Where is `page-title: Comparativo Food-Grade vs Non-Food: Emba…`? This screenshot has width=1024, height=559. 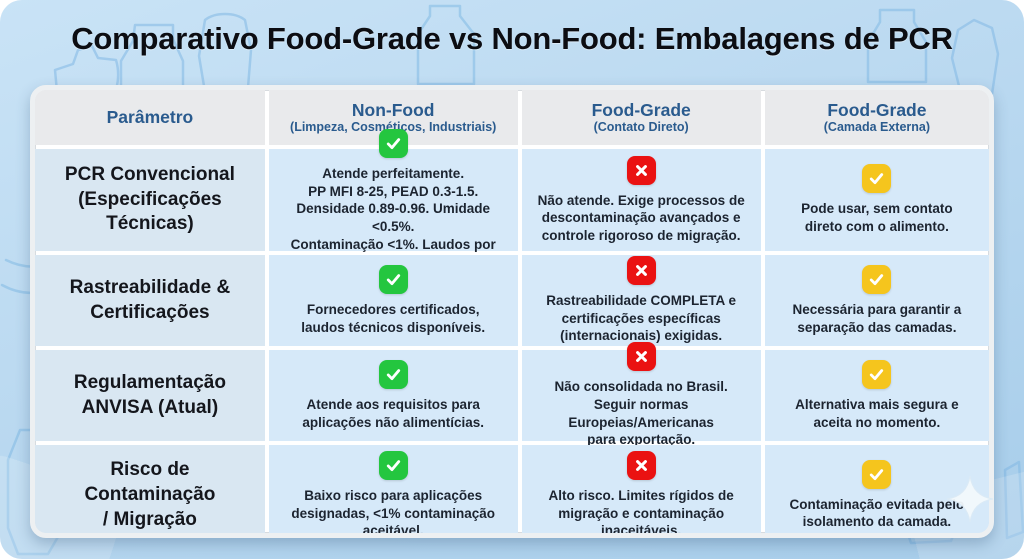 page-title: Comparativo Food-Grade vs Non-Food: Emba… is located at coordinates (512, 38).